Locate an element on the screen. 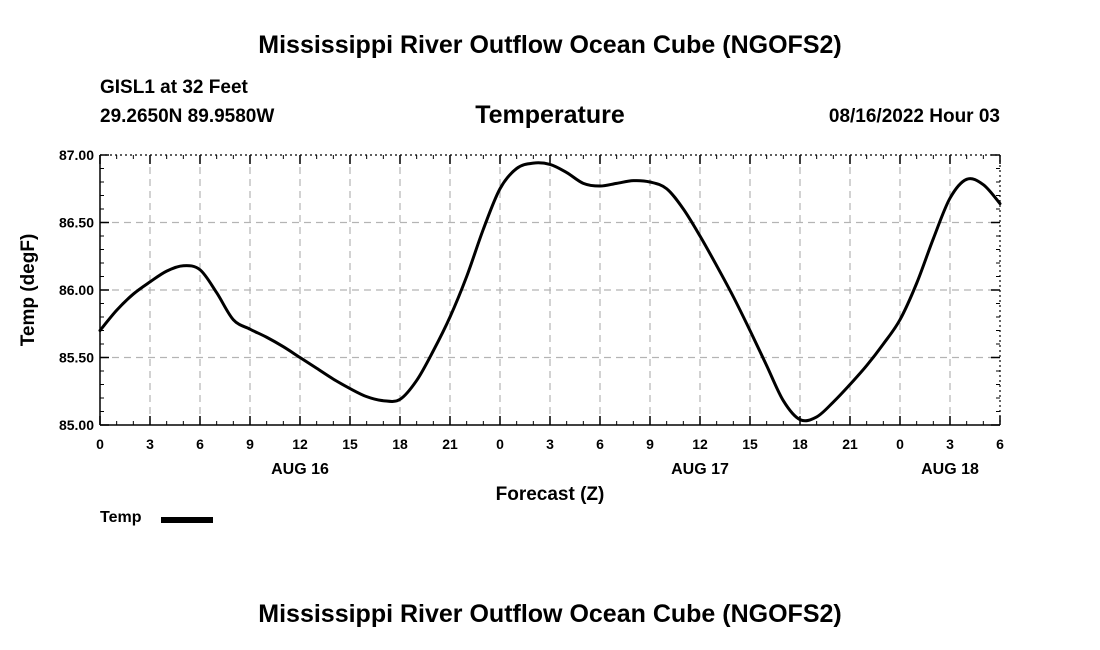 The width and height of the screenshot is (1100, 650). legend-line-swatch is located at coordinates (187, 520).